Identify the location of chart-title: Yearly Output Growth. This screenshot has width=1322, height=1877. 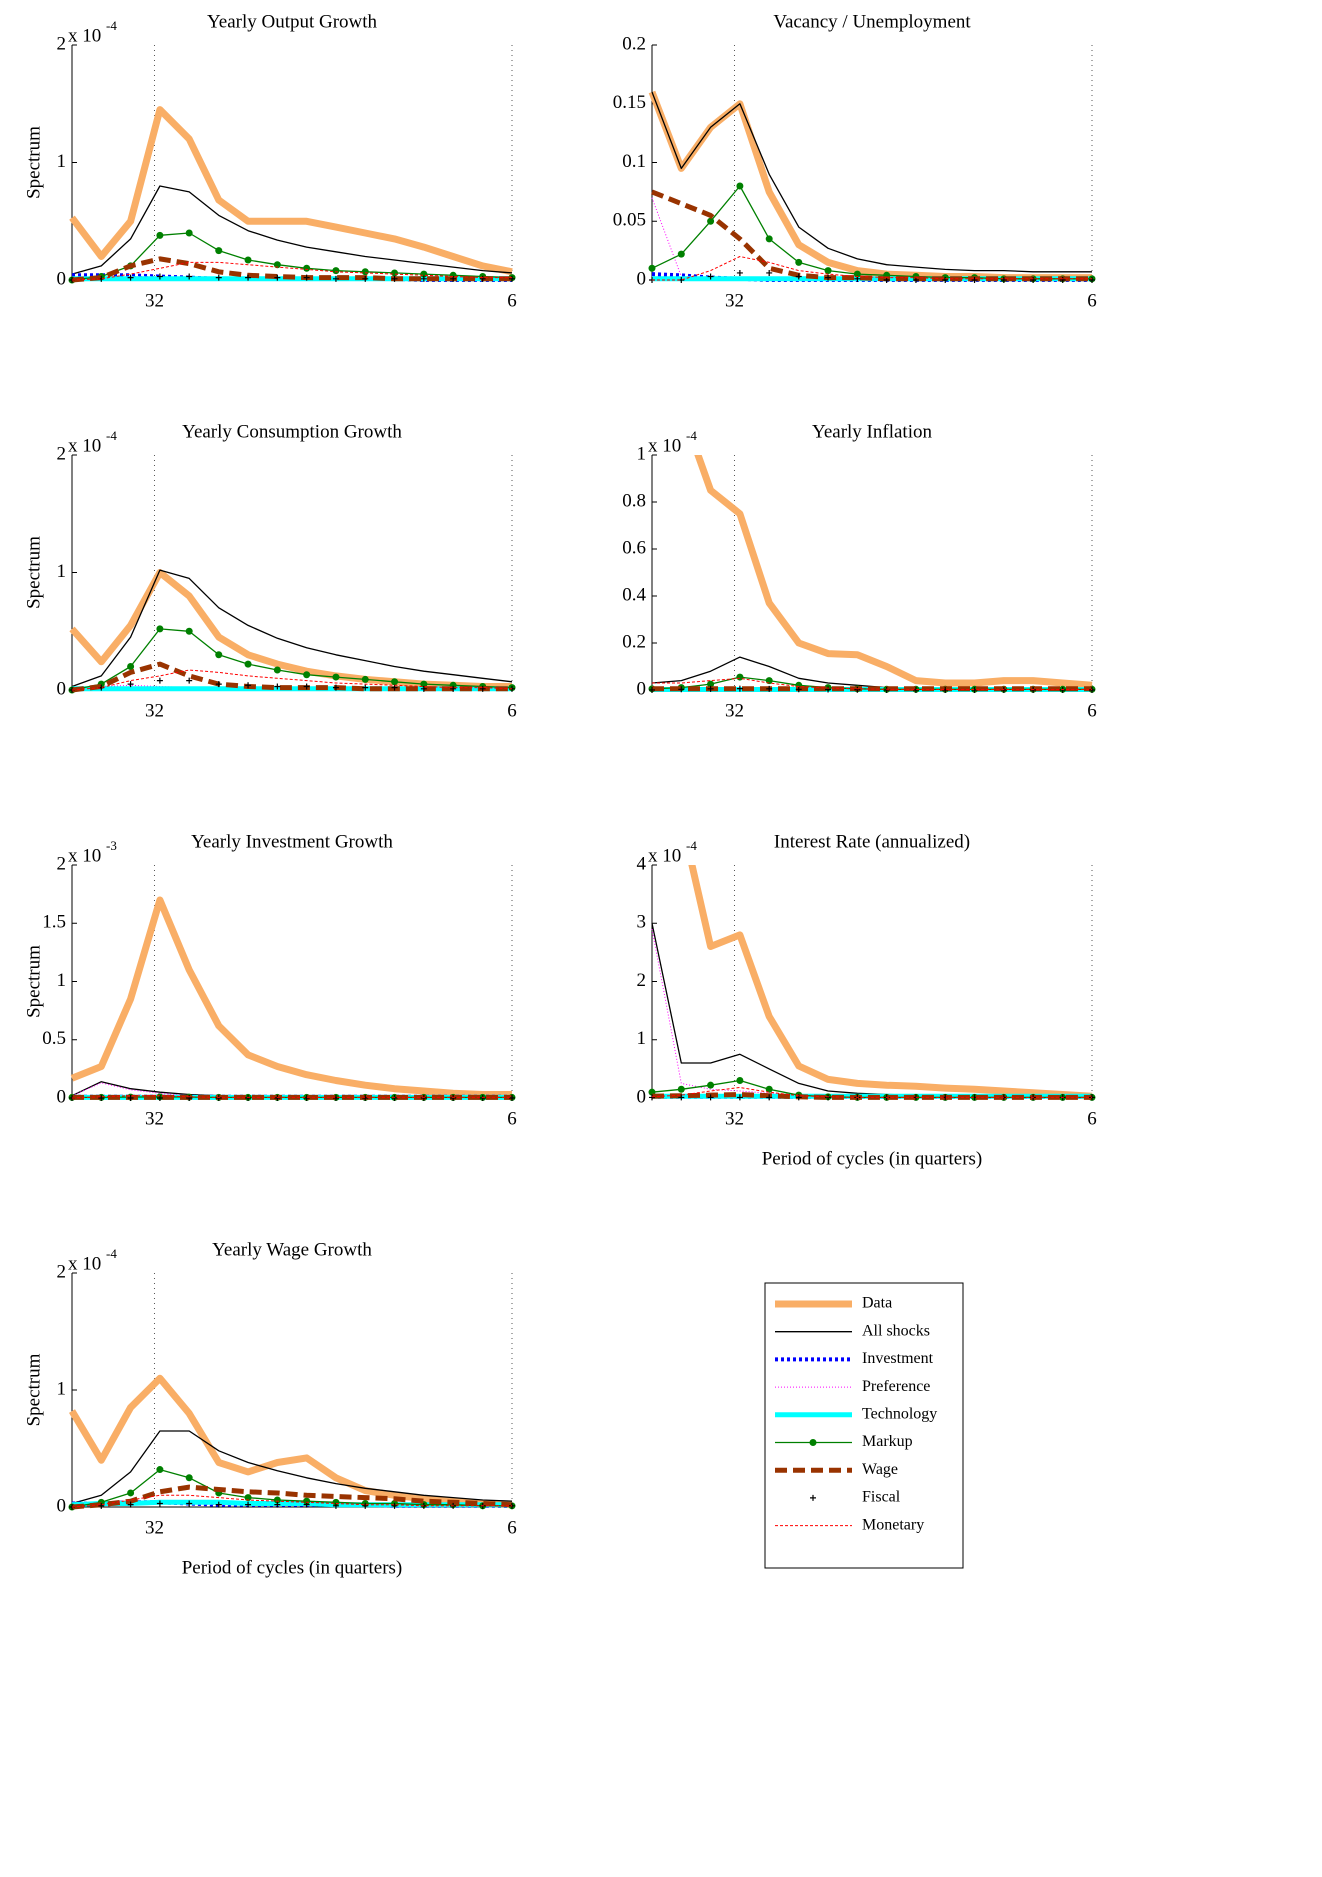
(292, 21).